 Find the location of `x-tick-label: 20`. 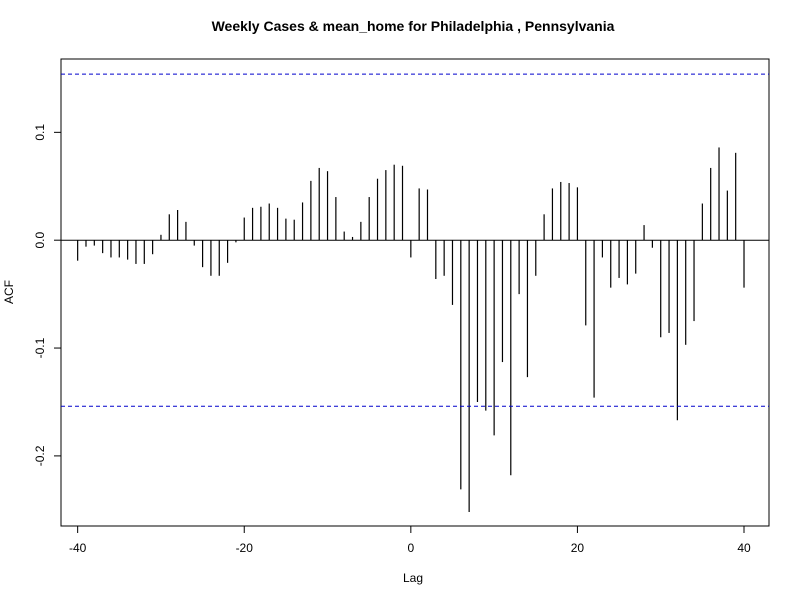

x-tick-label: 20 is located at coordinates (578, 548).